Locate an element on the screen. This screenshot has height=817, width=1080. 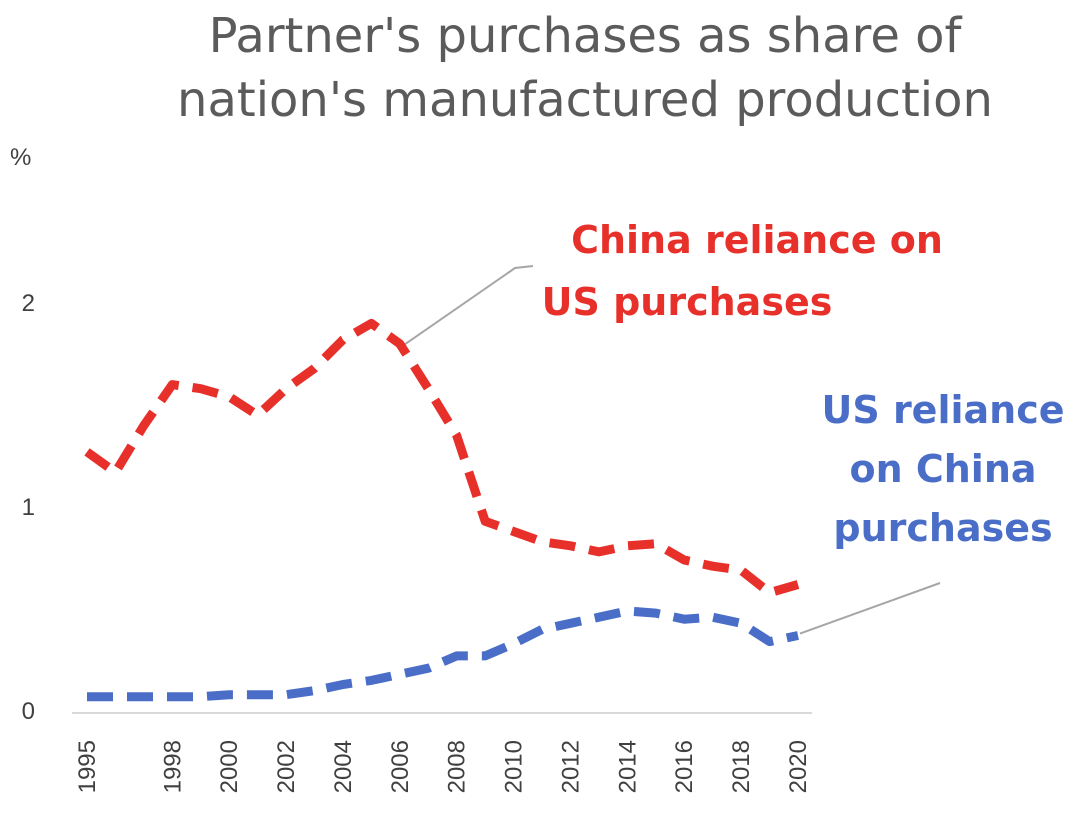
us-series-label-line: US reliance is located at coordinates (942, 410).